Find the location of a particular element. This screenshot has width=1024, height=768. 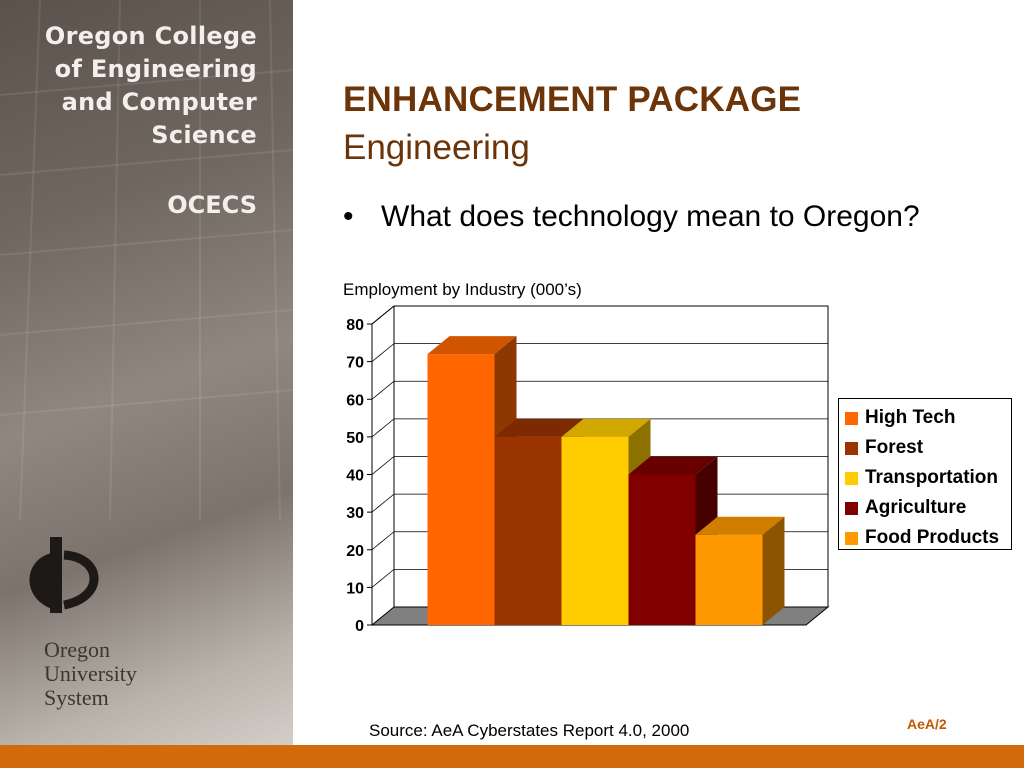

y-tick-label: 50 is located at coordinates (355, 438).